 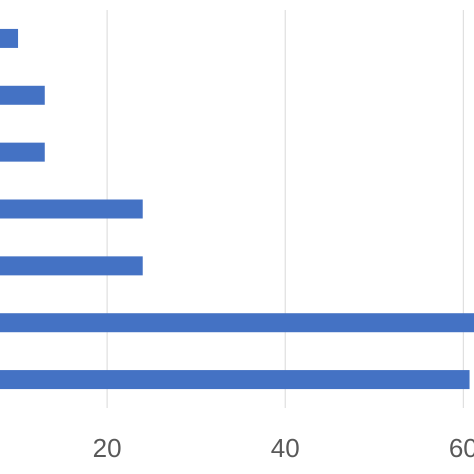 I want to click on x-tick-label: 20, so click(x=107, y=448).